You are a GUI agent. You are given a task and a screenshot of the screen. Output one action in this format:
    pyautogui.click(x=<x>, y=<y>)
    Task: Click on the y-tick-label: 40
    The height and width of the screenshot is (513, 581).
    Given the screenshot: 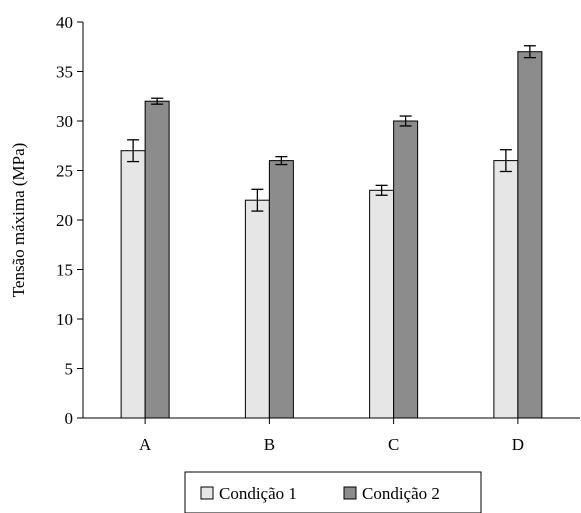 What is the action you would take?
    pyautogui.click(x=64, y=22)
    